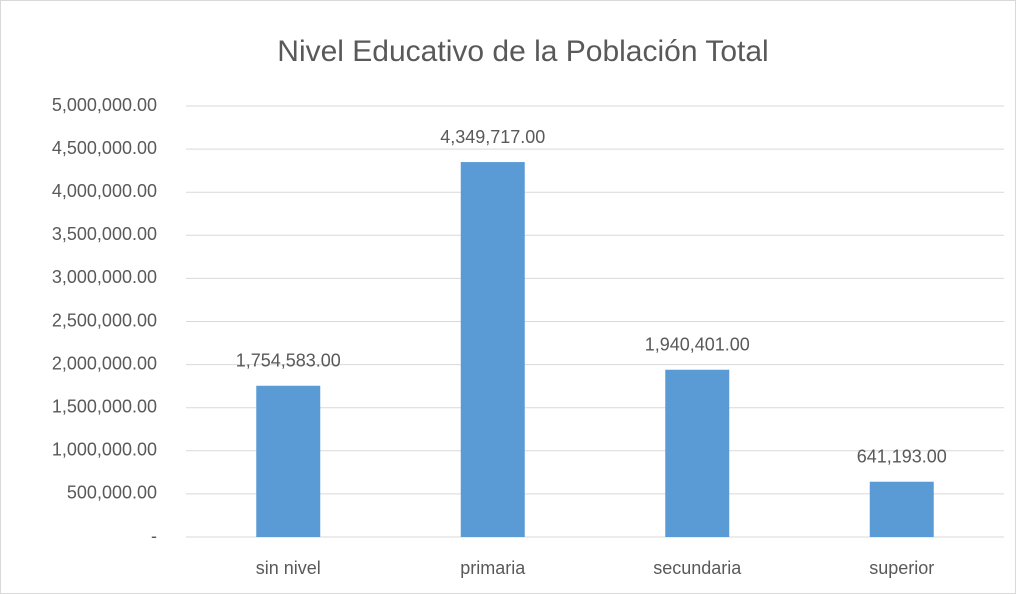 The width and height of the screenshot is (1021, 594). Describe the element at coordinates (104, 148) in the screenshot. I see `y-tick-label: 4,500,000.00` at that location.